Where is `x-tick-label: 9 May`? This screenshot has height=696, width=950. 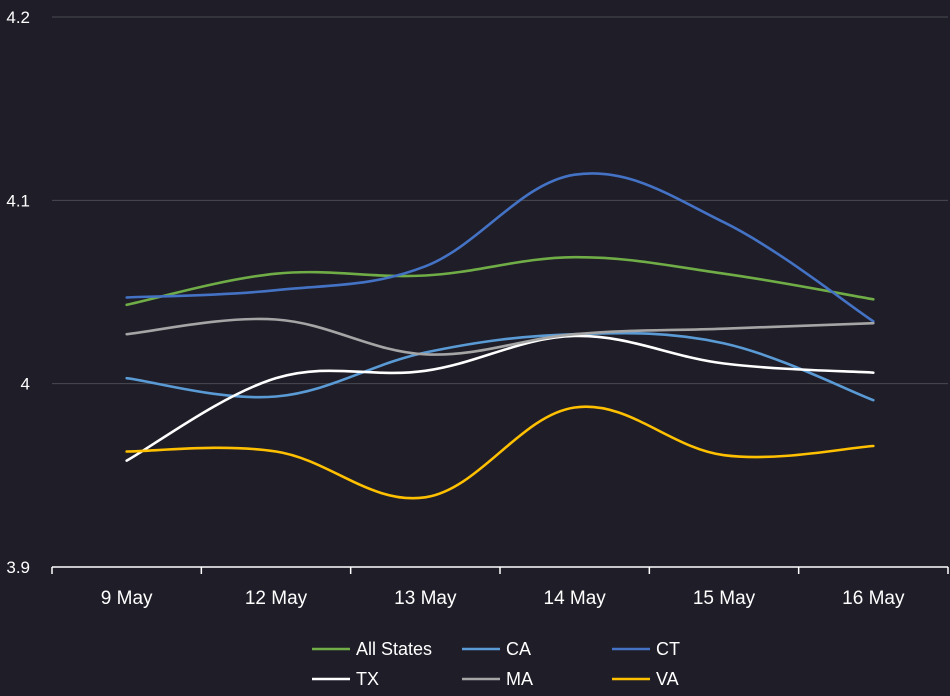 x-tick-label: 9 May is located at coordinates (127, 598).